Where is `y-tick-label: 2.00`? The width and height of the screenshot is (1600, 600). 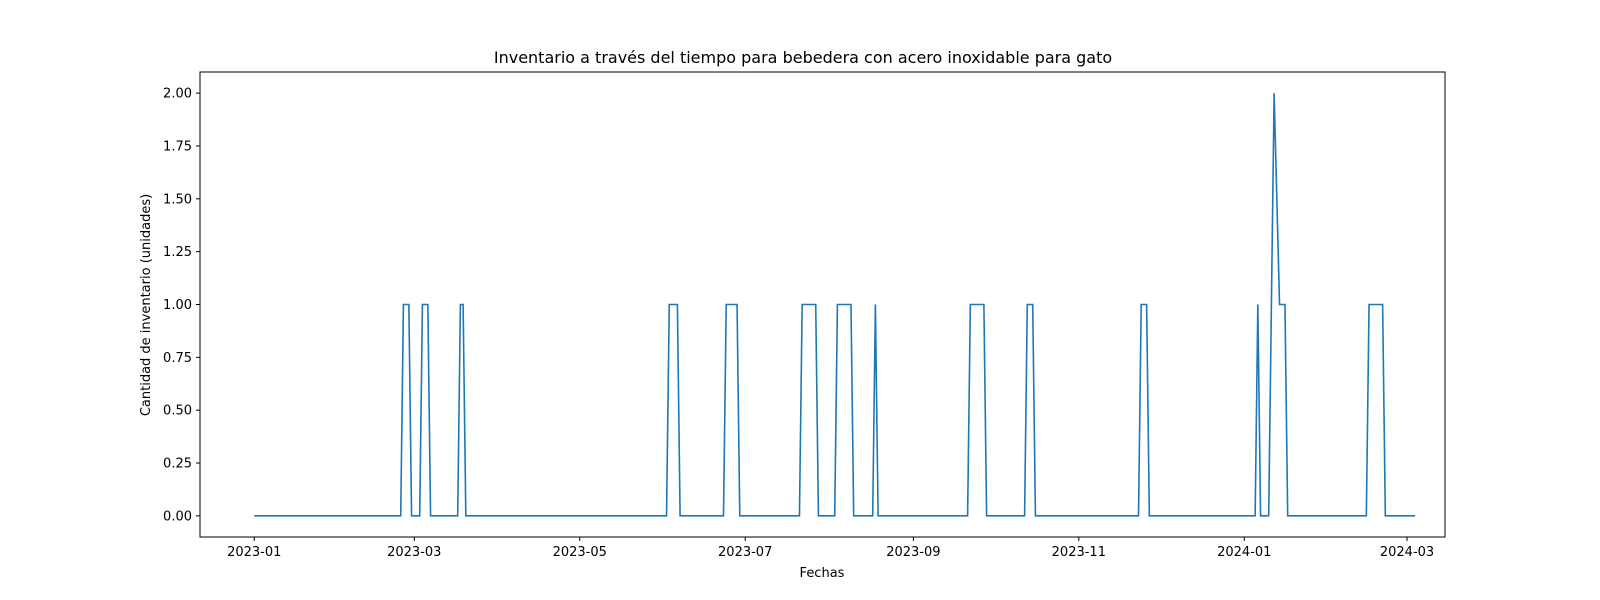 y-tick-label: 2.00 is located at coordinates (177, 94).